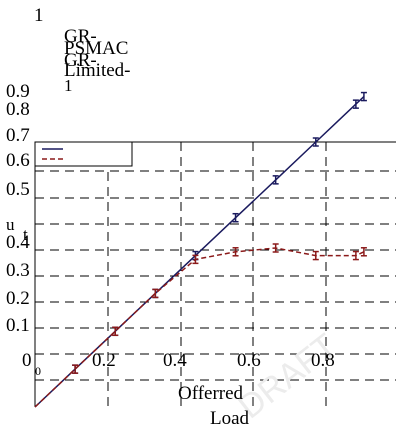 The height and width of the screenshot is (433, 396). I want to click on y-tick-label: 0.4, so click(18, 242).